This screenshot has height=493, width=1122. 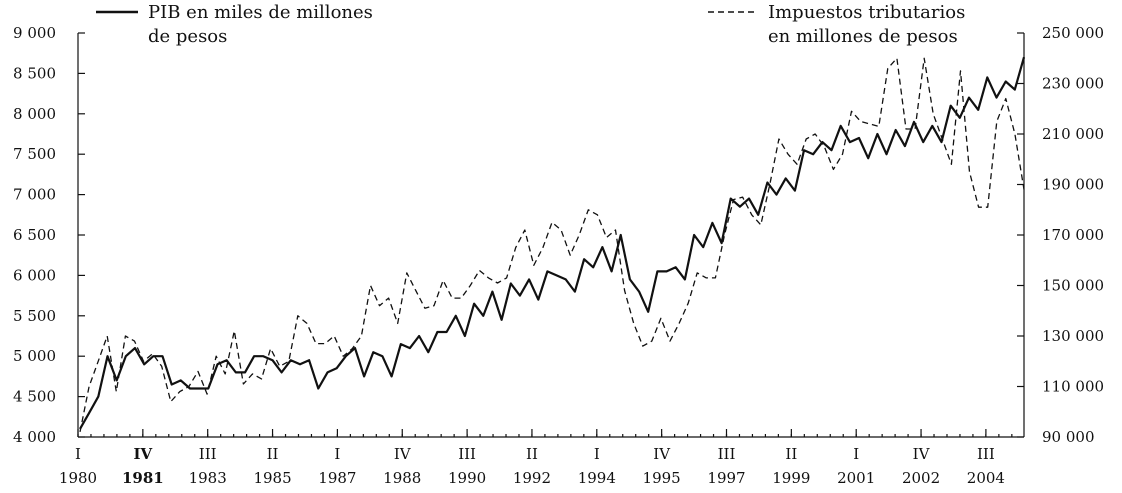 What do you see at coordinates (1073, 84) in the screenshot?
I see `y-right-tick-label: 230 000` at bounding box center [1073, 84].